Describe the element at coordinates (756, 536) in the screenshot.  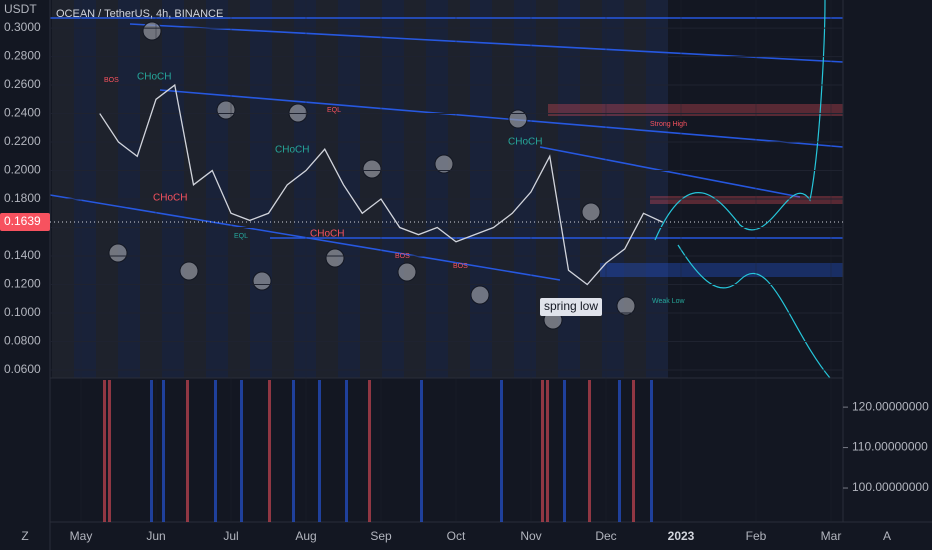
I see `x-tick-label: Feb` at that location.